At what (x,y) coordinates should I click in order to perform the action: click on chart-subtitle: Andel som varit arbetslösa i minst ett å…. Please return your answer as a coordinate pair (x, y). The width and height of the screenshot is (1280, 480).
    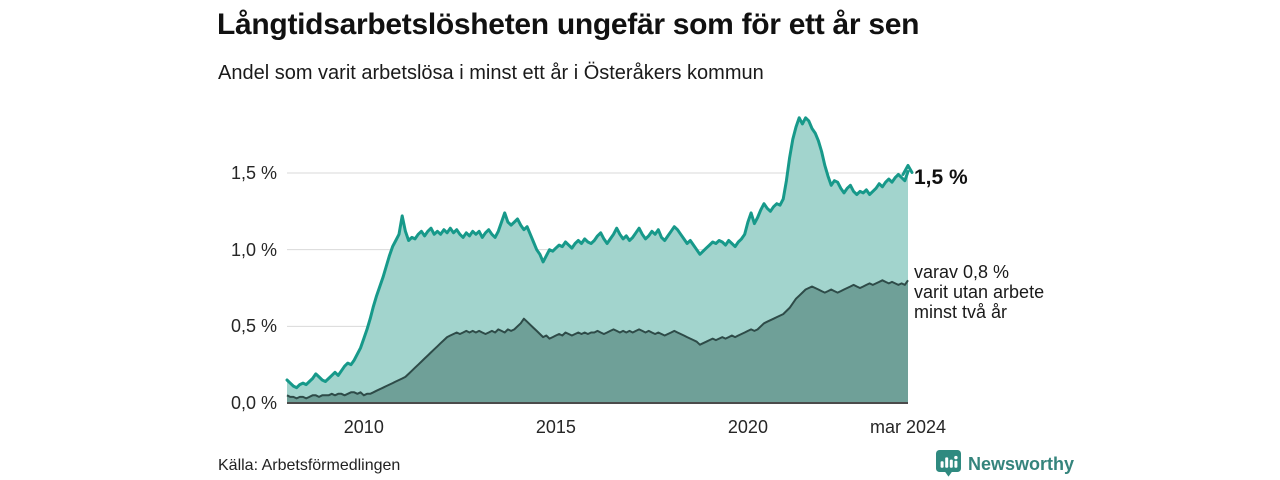
    Looking at the image, I should click on (491, 73).